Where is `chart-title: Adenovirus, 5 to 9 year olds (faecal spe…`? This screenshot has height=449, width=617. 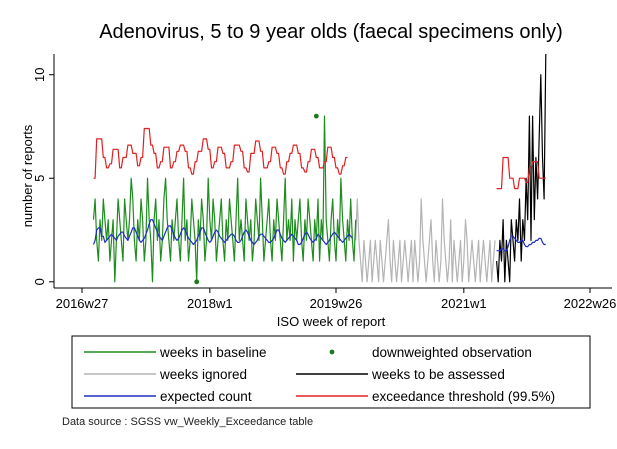 chart-title: Adenovirus, 5 to 9 year olds (faecal spe… is located at coordinates (331, 32).